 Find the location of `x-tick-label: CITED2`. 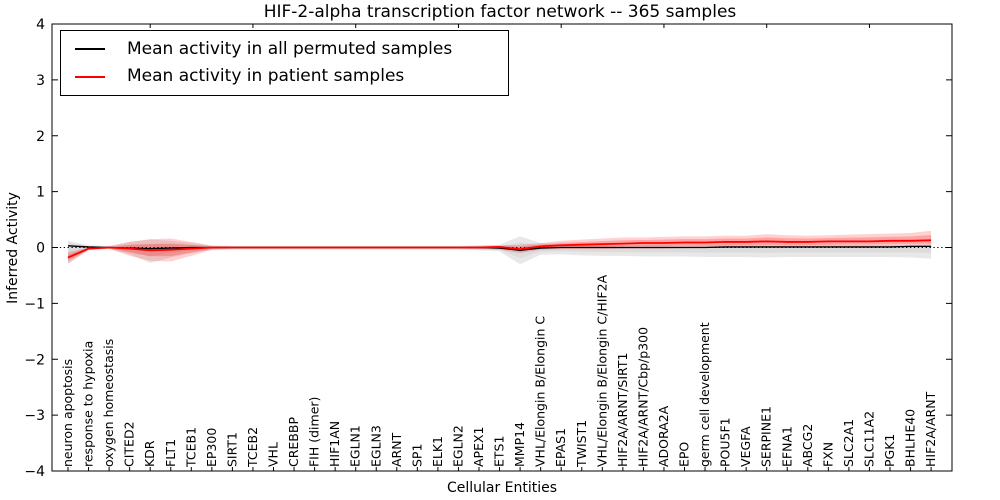

x-tick-label: CITED2 is located at coordinates (129, 444).